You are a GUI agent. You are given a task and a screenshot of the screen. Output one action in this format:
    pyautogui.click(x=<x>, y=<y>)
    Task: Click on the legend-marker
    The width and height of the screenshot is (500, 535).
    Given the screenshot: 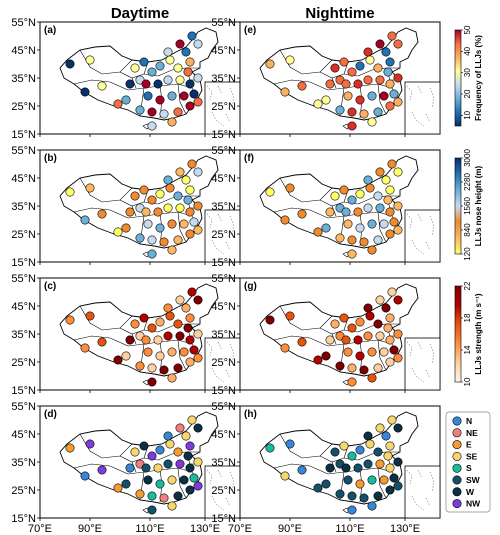 What is the action you would take?
    pyautogui.click(x=457, y=433)
    